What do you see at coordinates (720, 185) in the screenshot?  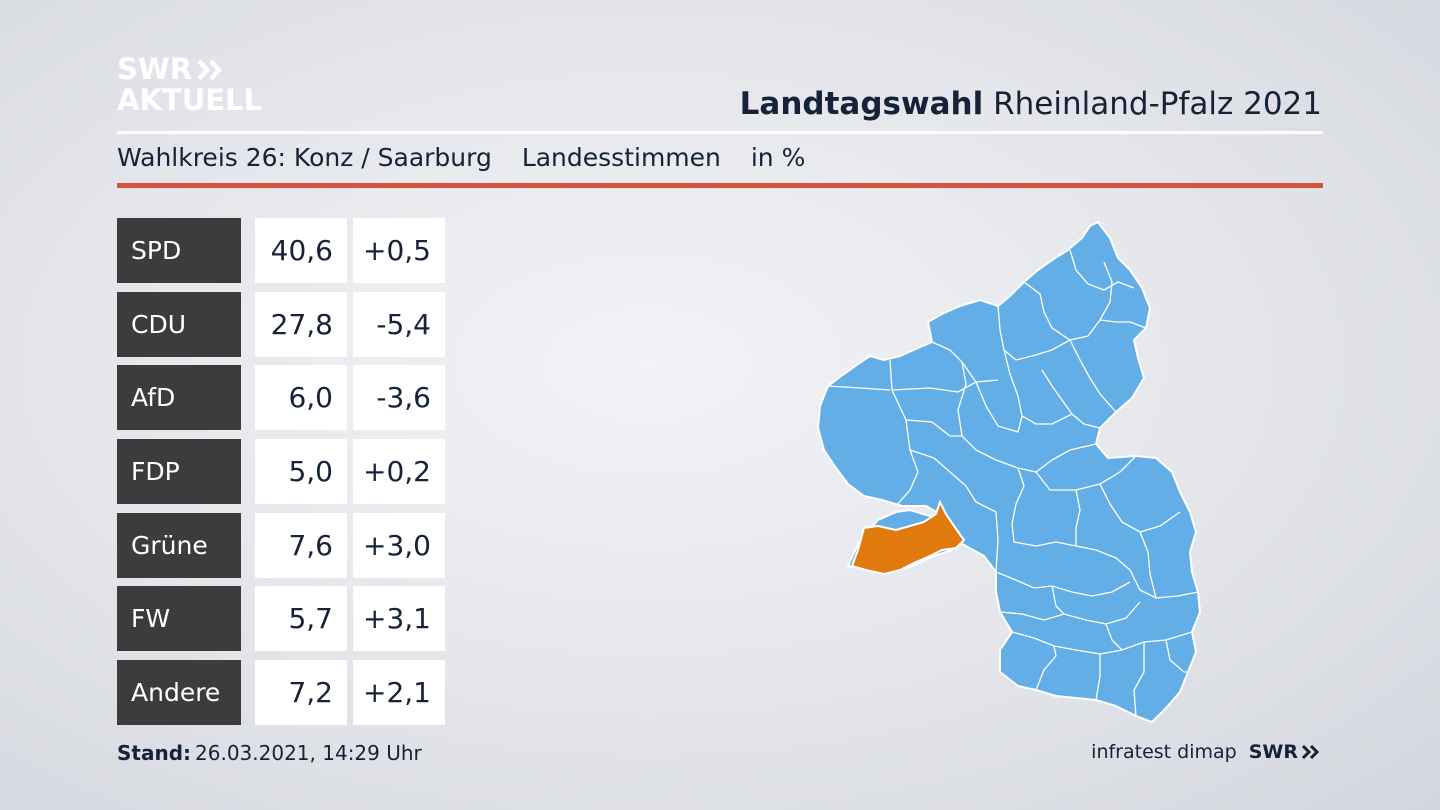 I see `accent-divider` at bounding box center [720, 185].